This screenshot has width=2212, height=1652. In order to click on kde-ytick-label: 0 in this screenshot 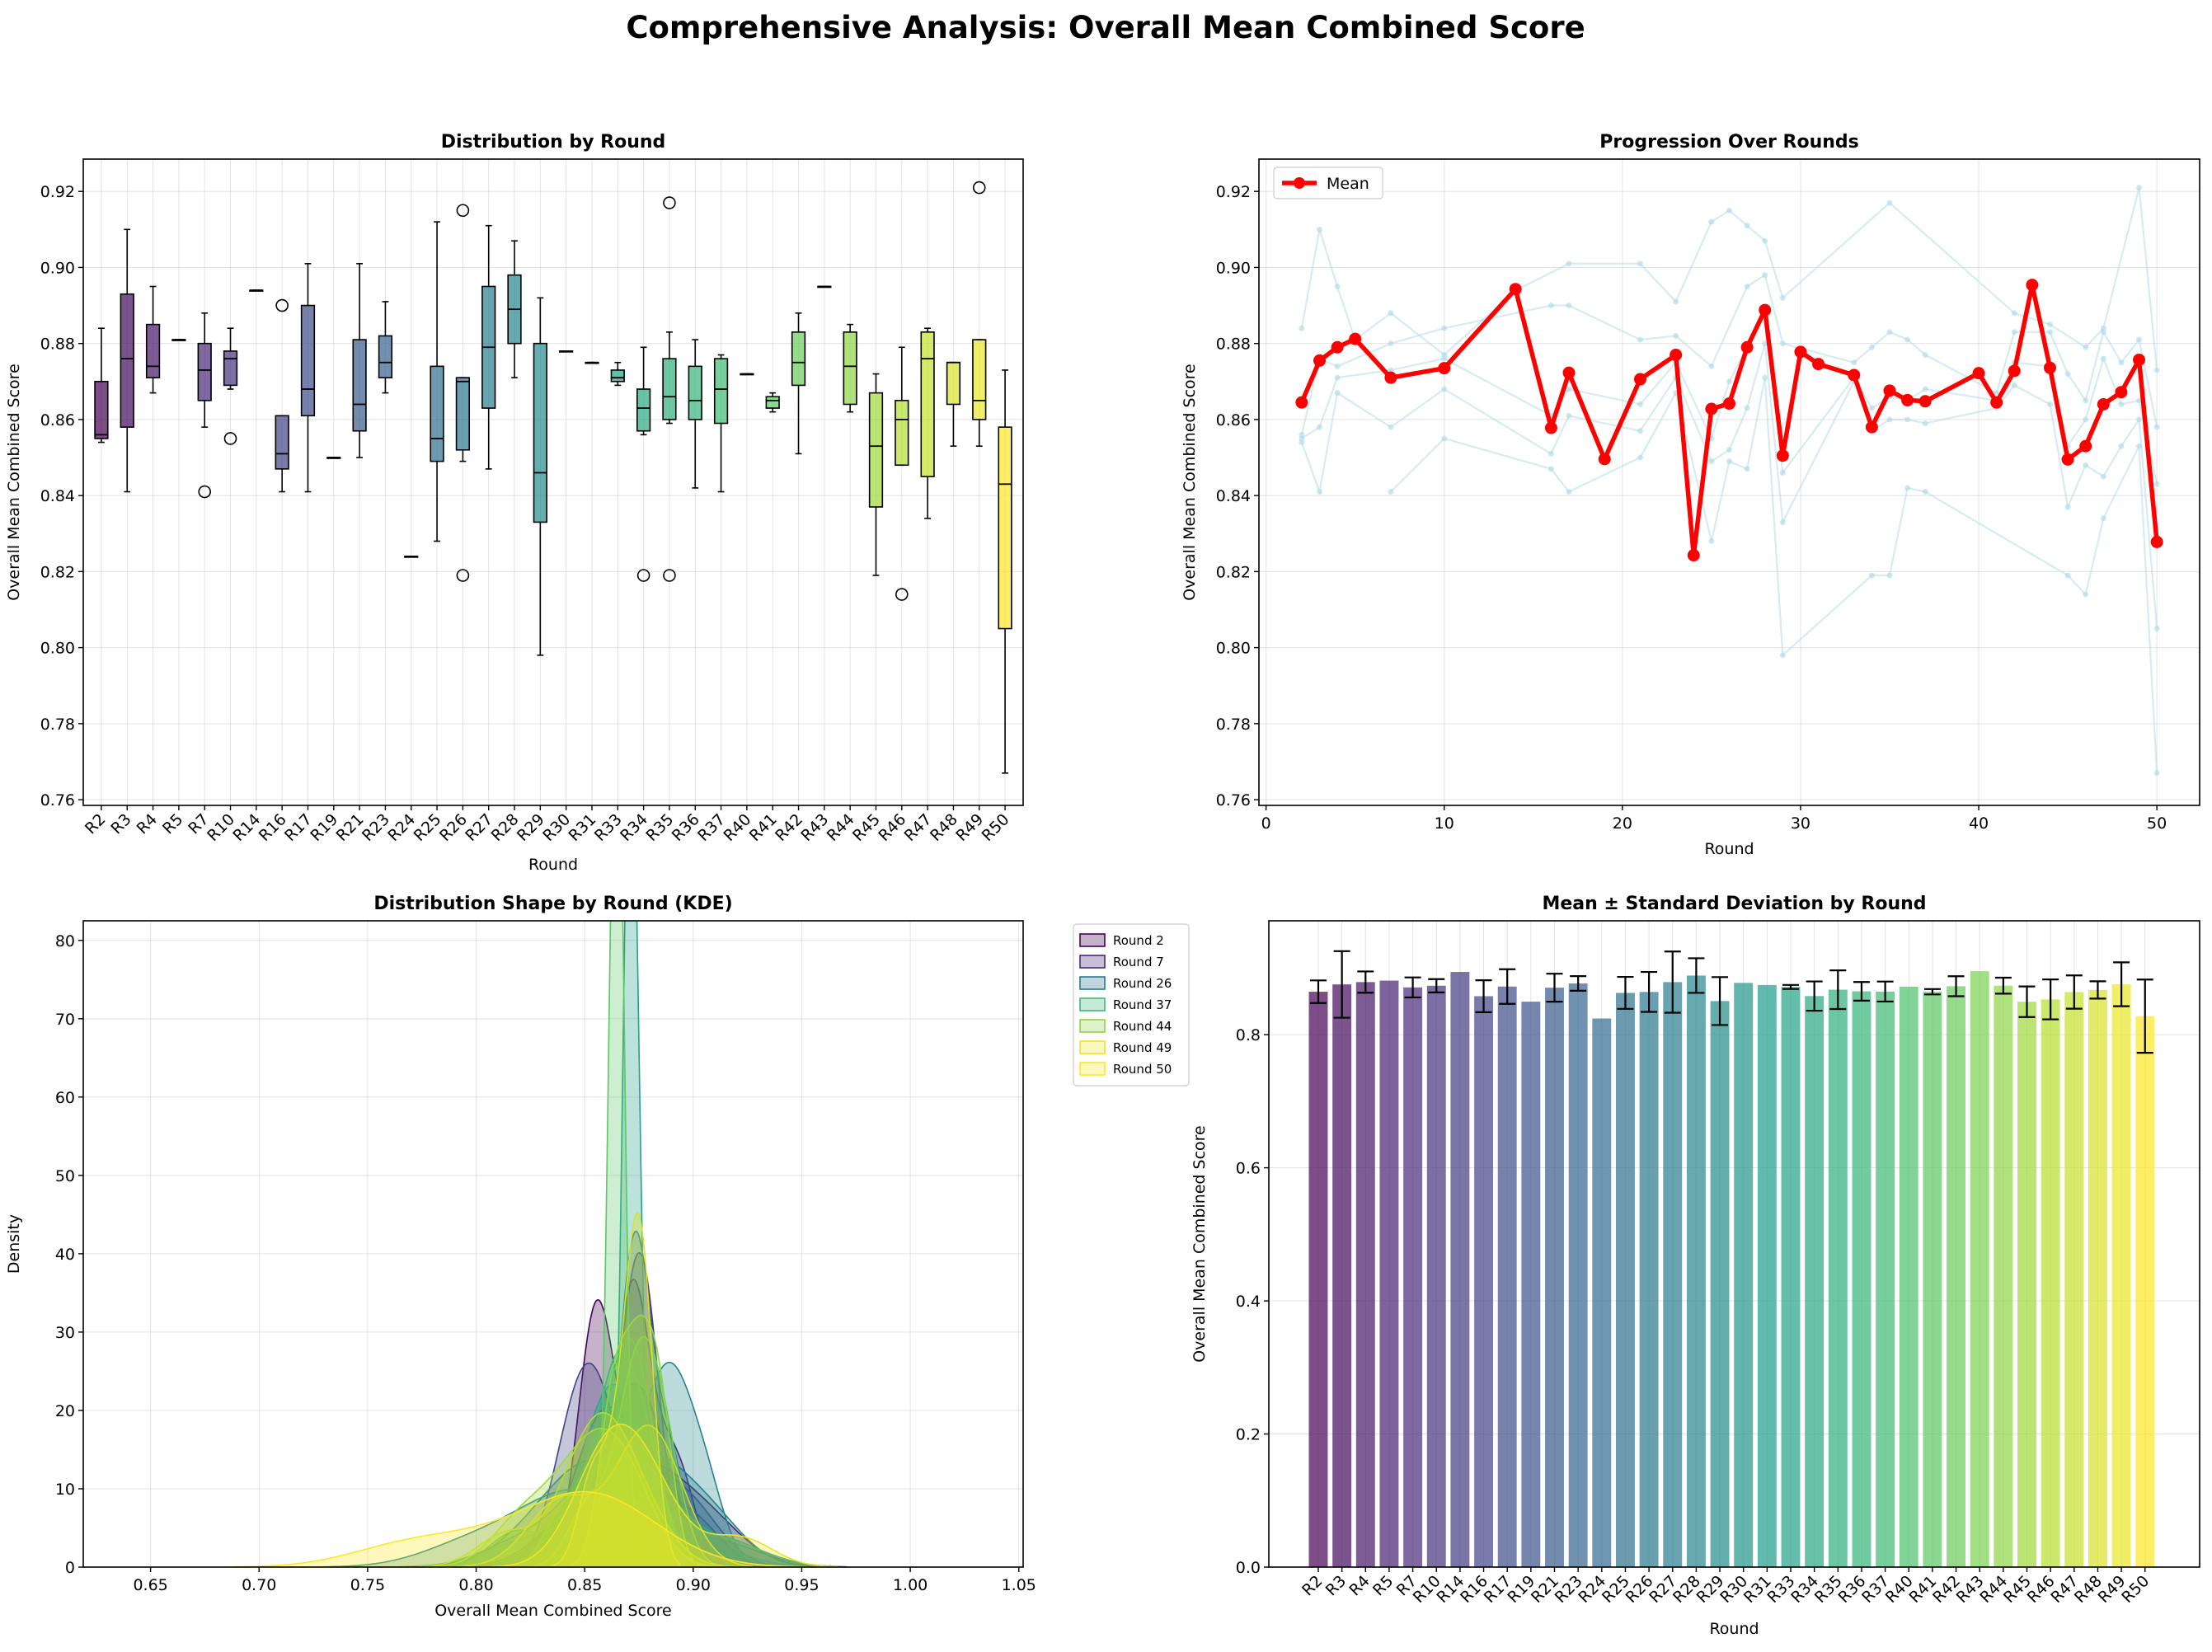, I will do `click(70, 1568)`.